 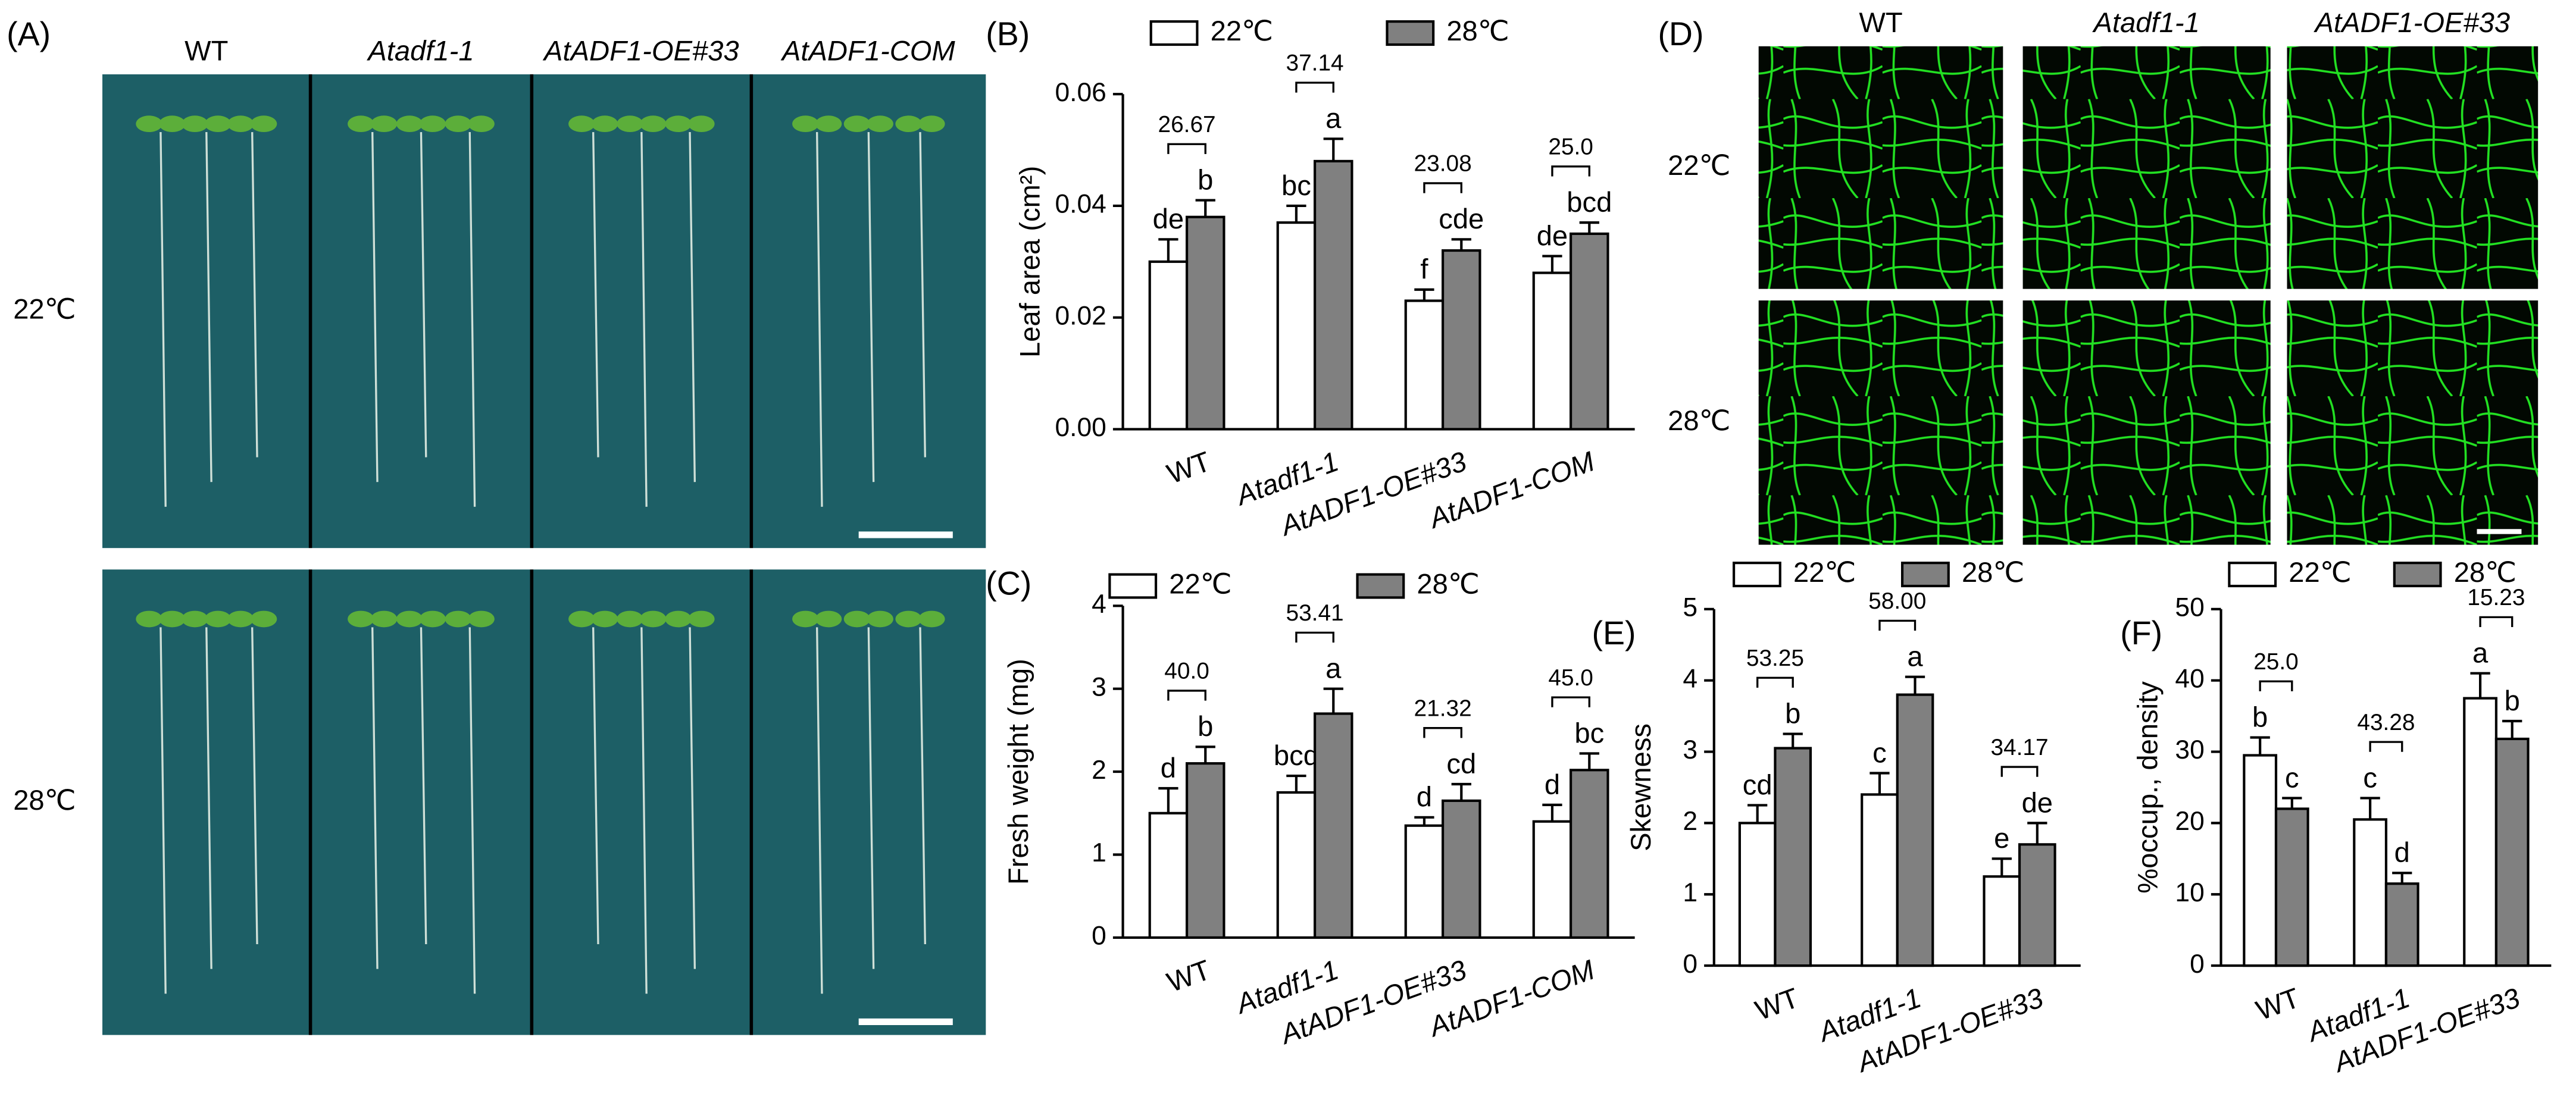 I want to click on significance-letter: a, so click(x=1333, y=668).